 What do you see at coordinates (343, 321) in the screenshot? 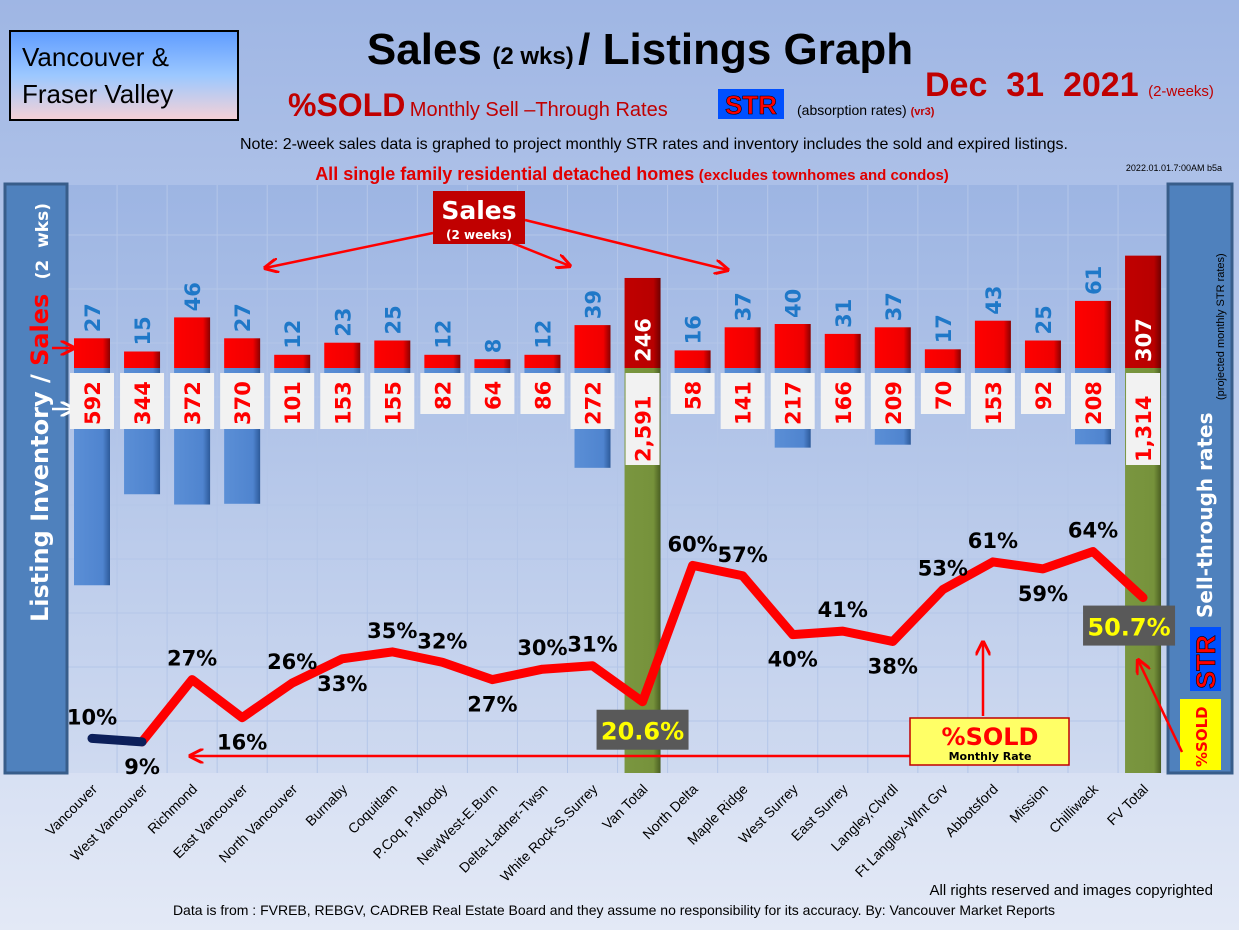
I see `sales-label: 23` at bounding box center [343, 321].